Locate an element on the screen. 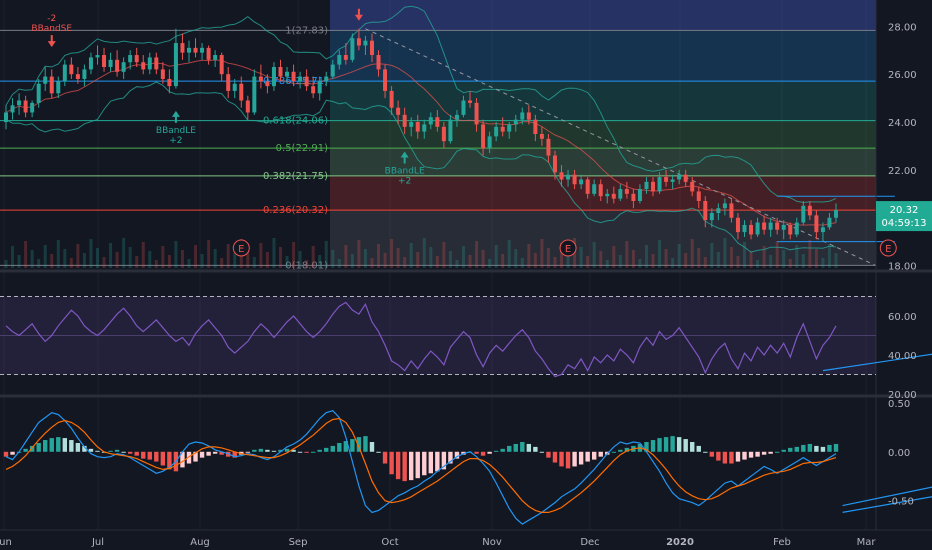  price-axis-tick: 28.00 is located at coordinates (902, 27).